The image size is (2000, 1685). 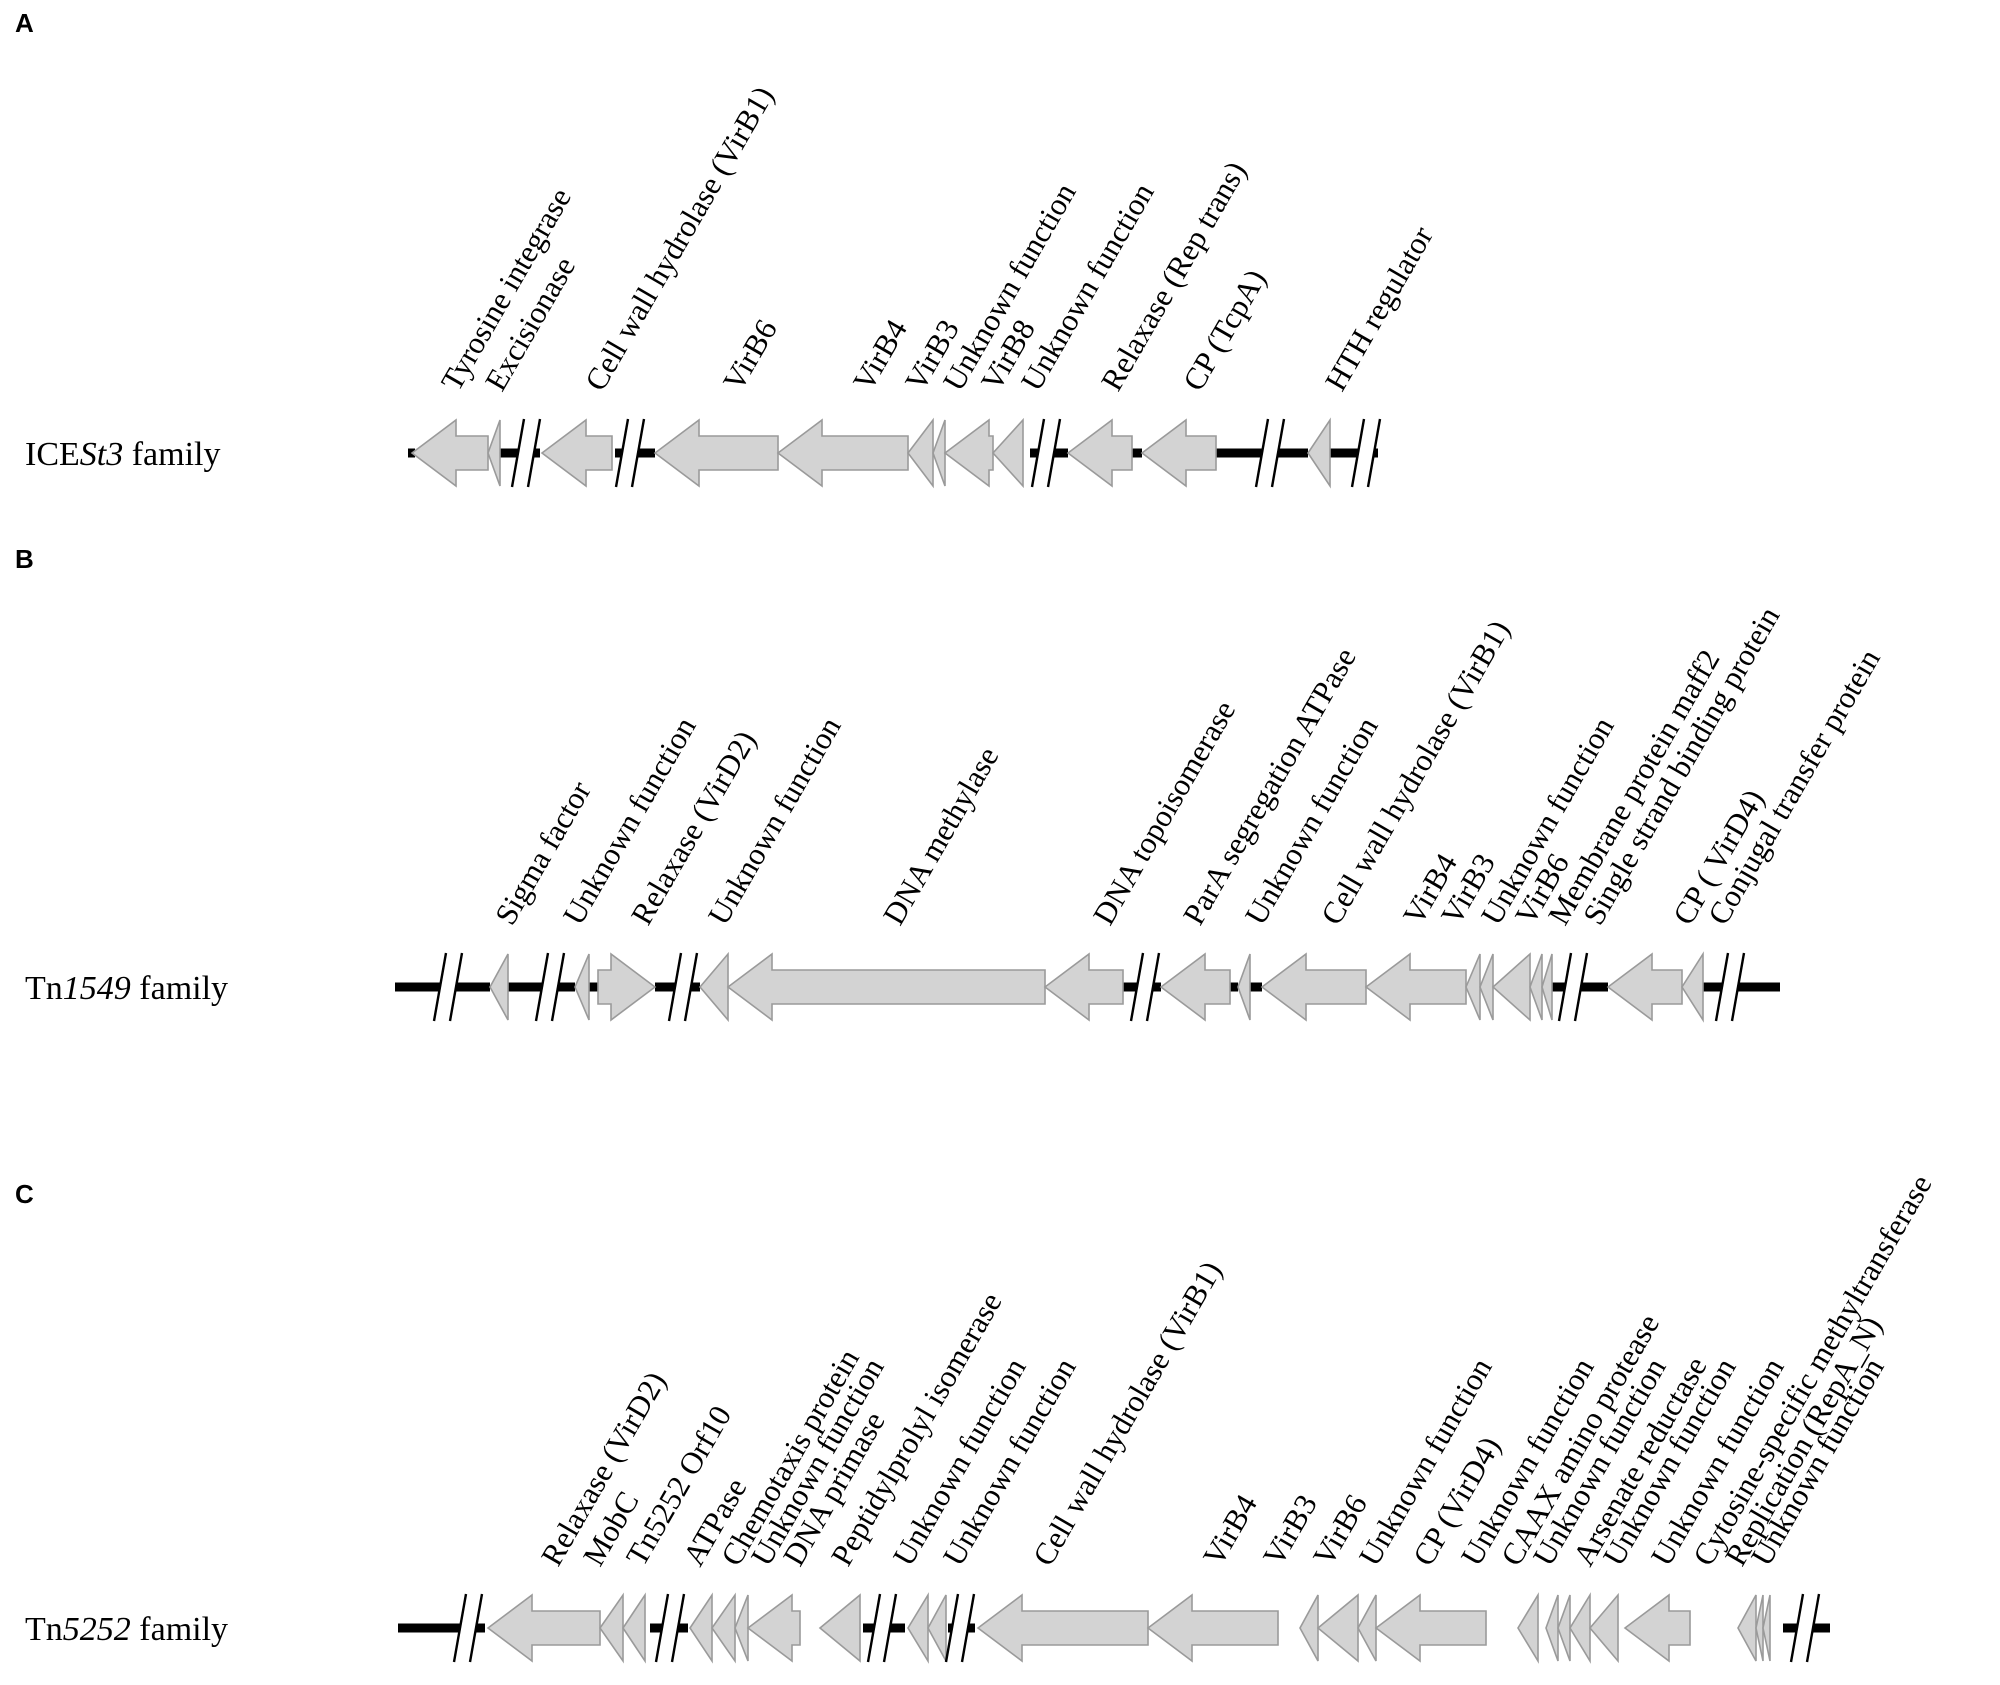 I want to click on panel-letter: A, so click(x=24, y=23).